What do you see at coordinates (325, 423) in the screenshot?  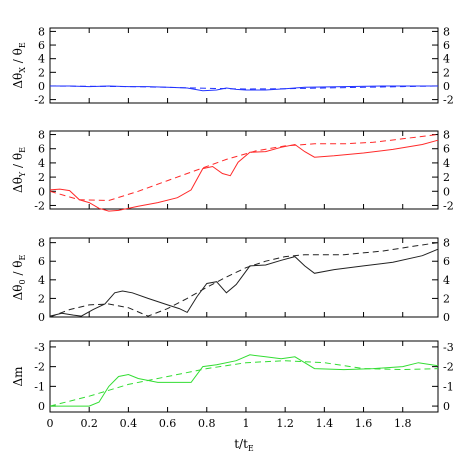 I see `xtick-label: 1.4` at bounding box center [325, 423].